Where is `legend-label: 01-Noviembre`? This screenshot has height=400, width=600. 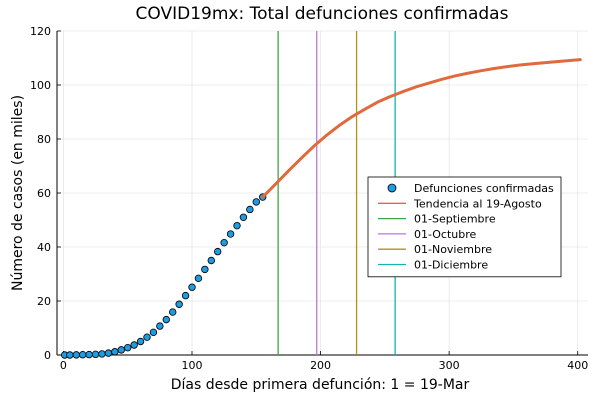 legend-label: 01-Noviembre is located at coordinates (453, 249).